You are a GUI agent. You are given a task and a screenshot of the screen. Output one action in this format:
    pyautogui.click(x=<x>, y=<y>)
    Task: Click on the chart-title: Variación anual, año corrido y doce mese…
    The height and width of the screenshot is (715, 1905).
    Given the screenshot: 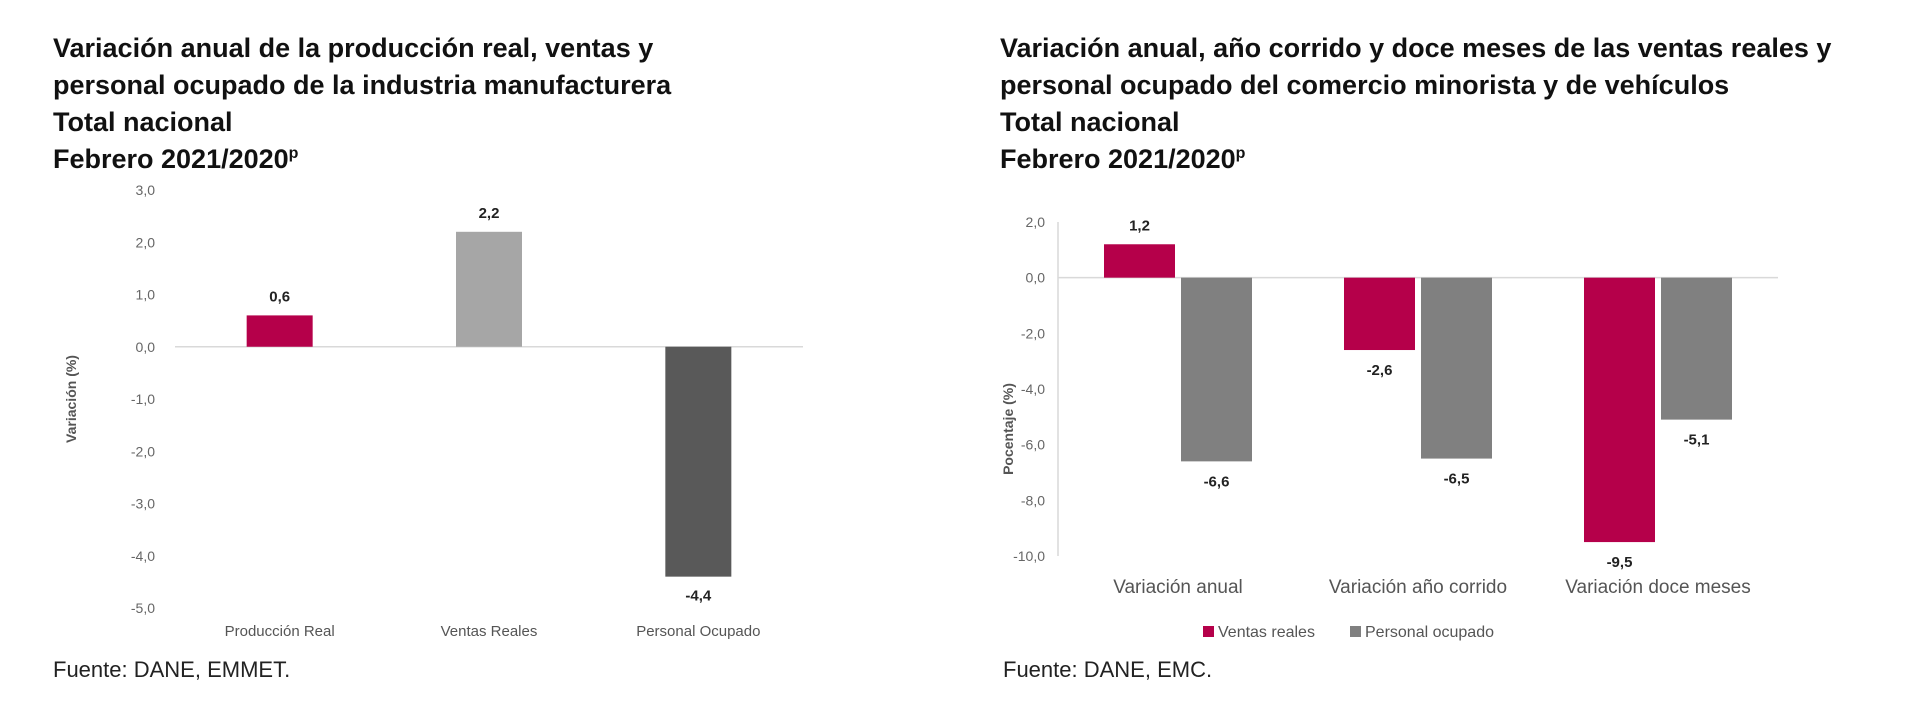 What is the action you would take?
    pyautogui.click(x=1415, y=104)
    